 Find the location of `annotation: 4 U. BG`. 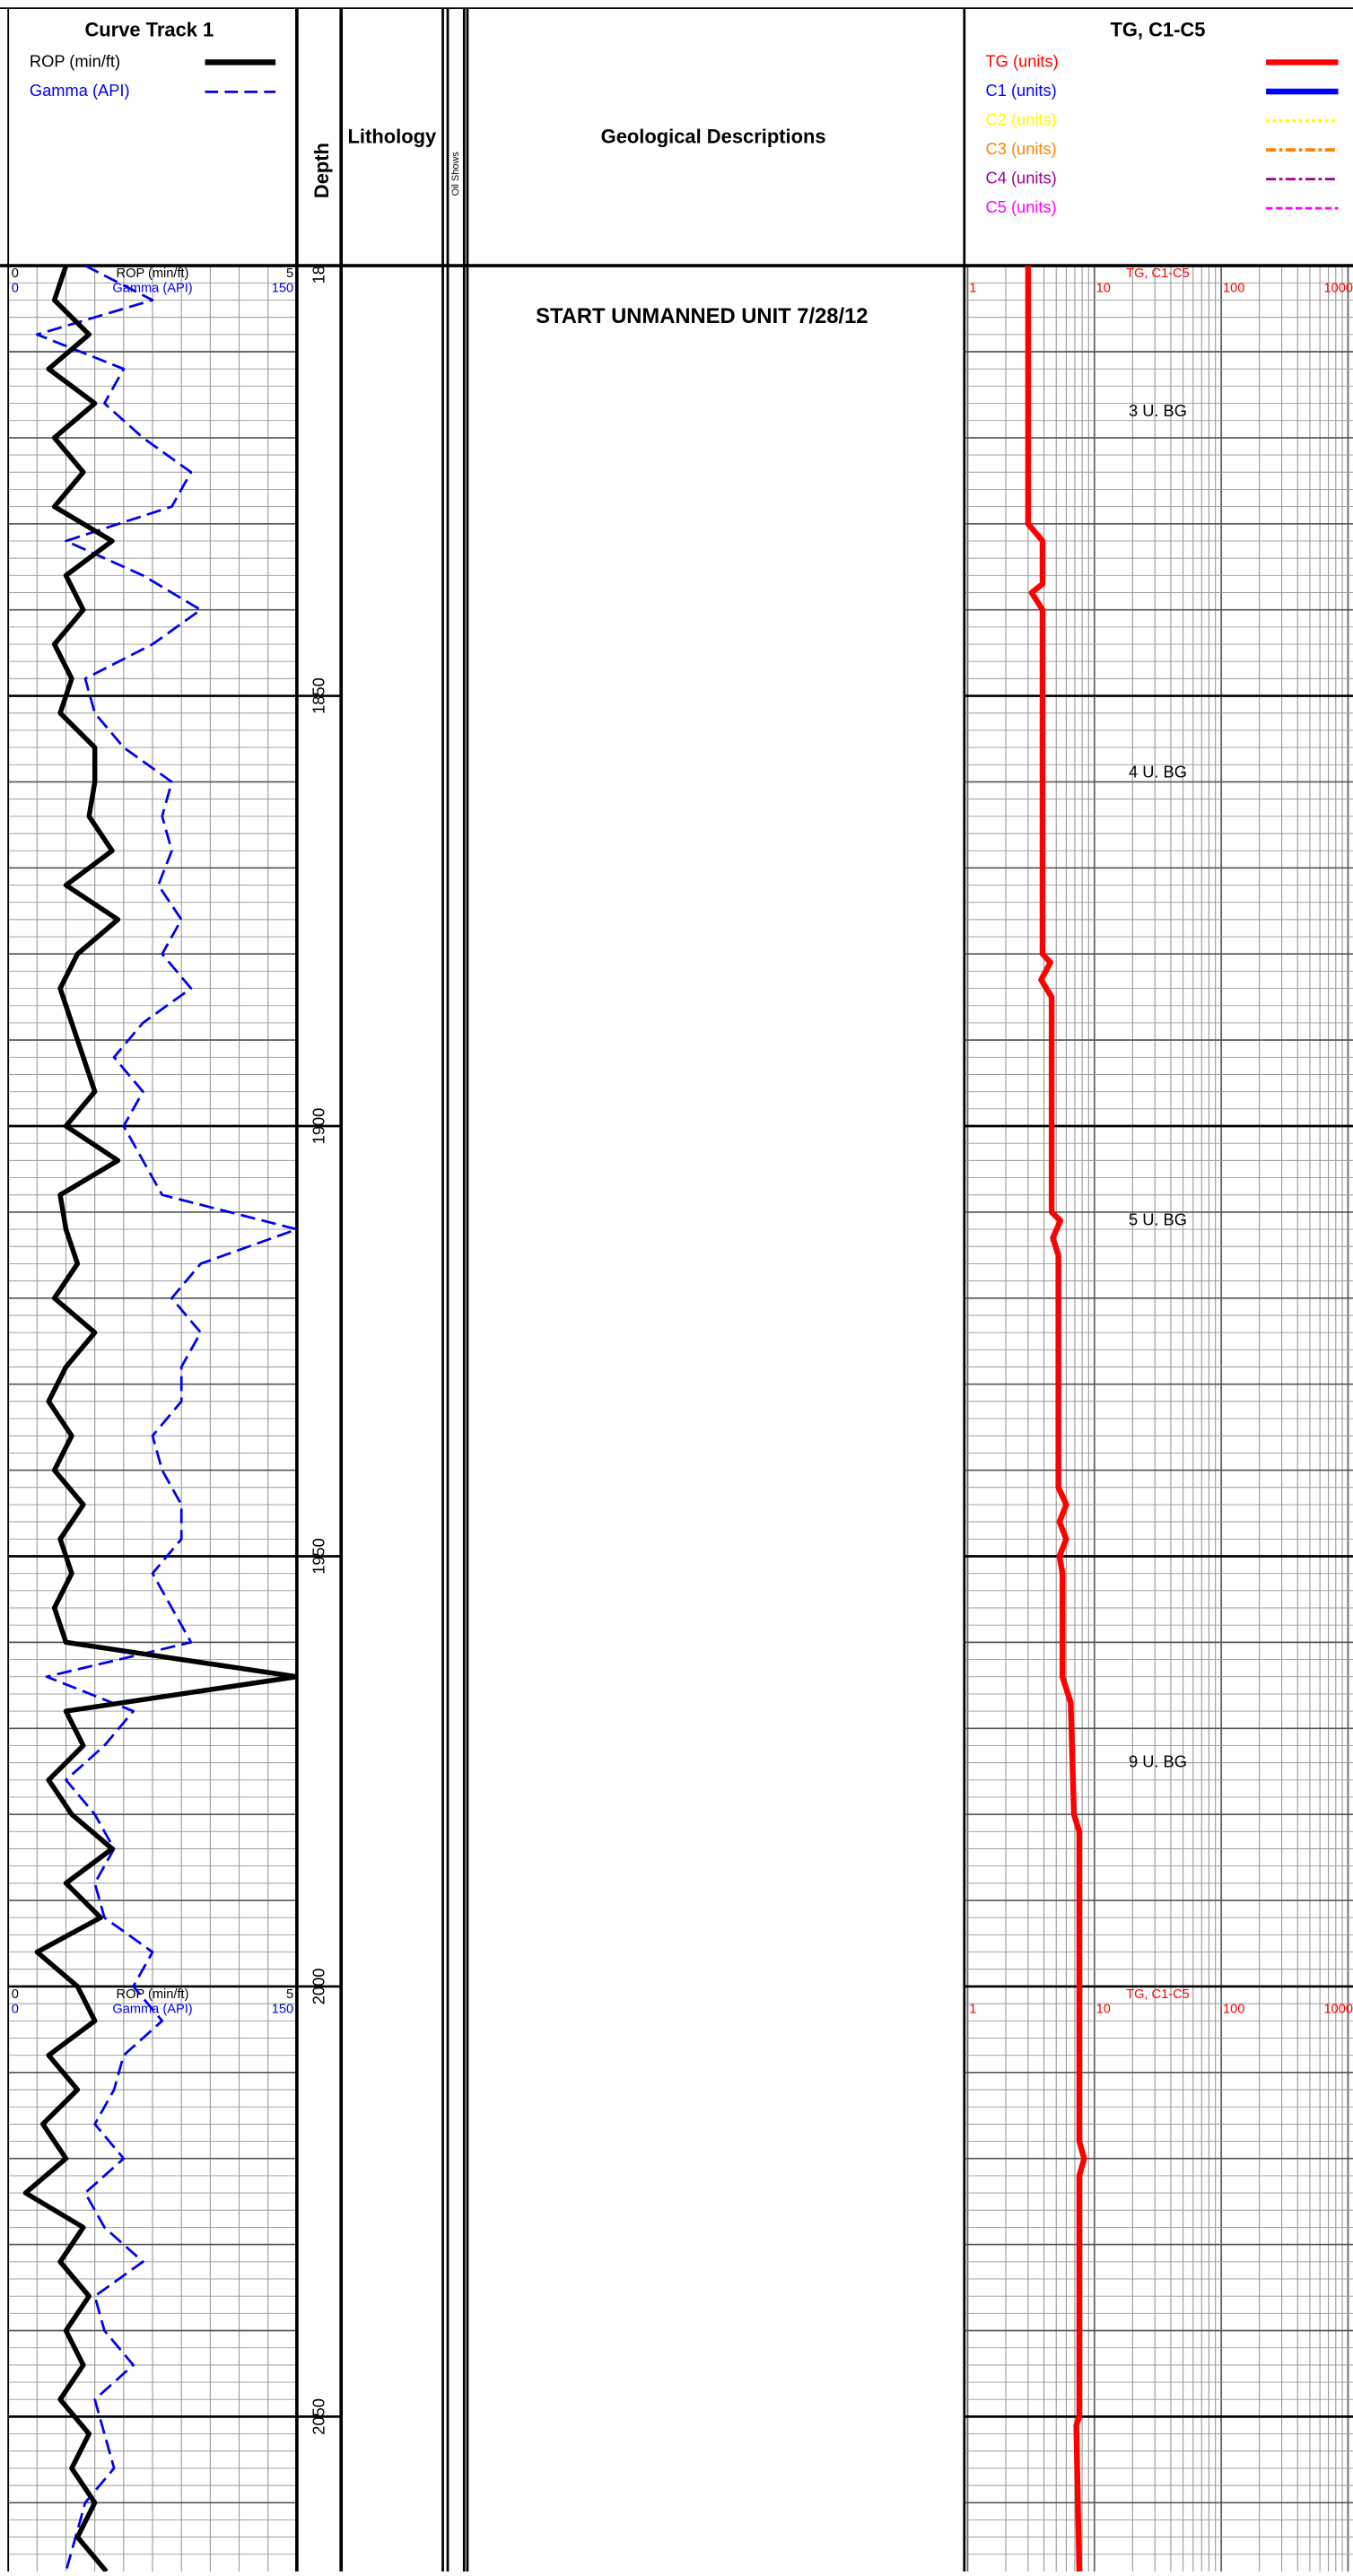

annotation: 4 U. BG is located at coordinates (1158, 772).